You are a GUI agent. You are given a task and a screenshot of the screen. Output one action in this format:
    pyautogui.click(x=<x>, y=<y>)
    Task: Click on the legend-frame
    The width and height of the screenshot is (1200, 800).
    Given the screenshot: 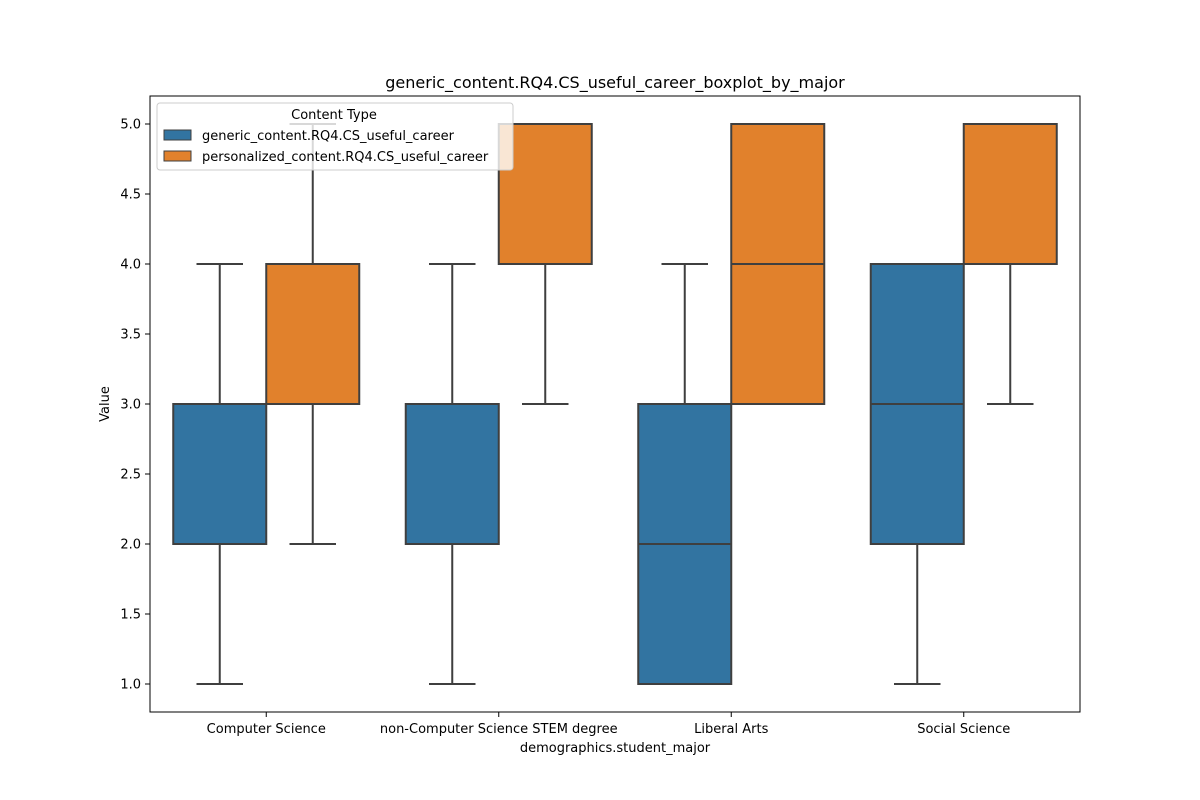 What is the action you would take?
    pyautogui.click(x=335, y=136)
    